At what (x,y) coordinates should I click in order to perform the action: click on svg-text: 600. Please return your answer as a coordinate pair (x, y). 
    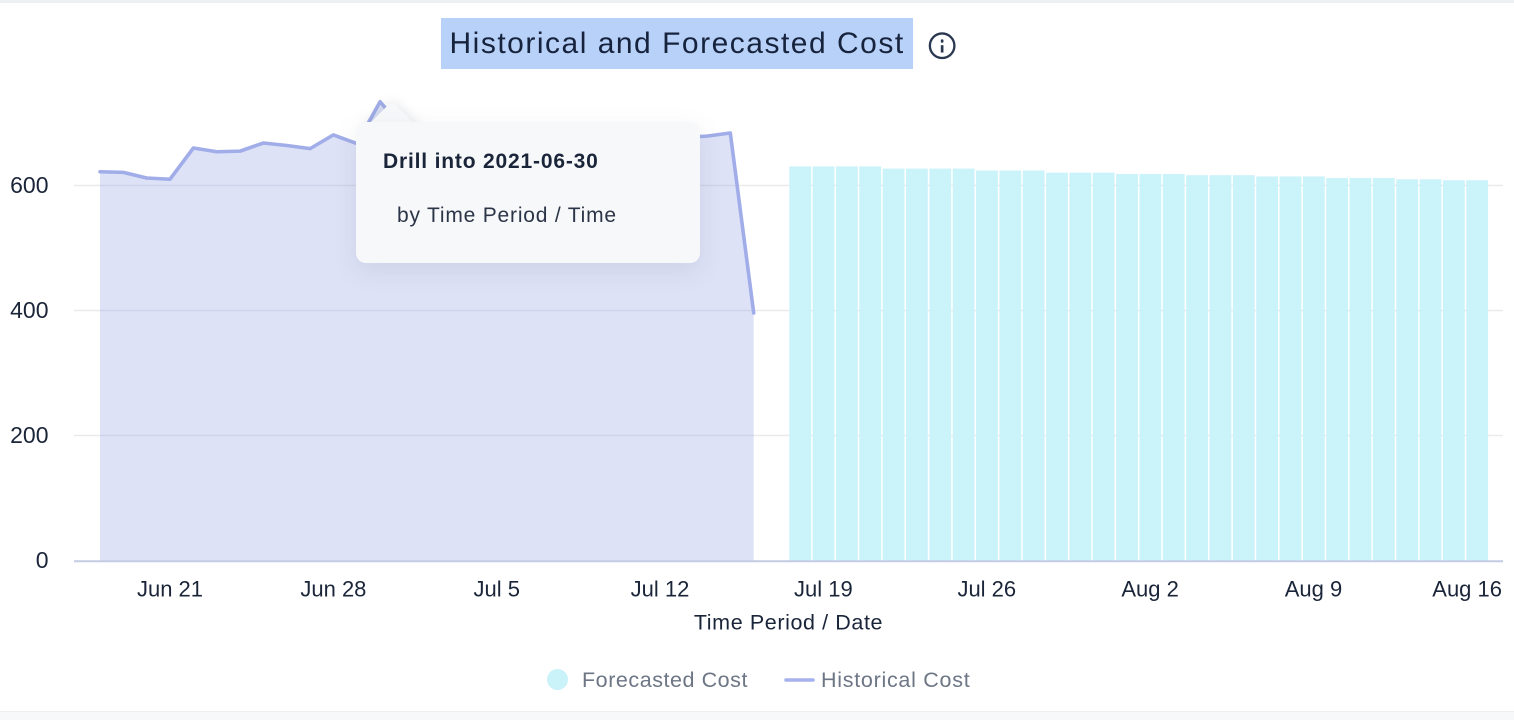
    Looking at the image, I should click on (29, 185).